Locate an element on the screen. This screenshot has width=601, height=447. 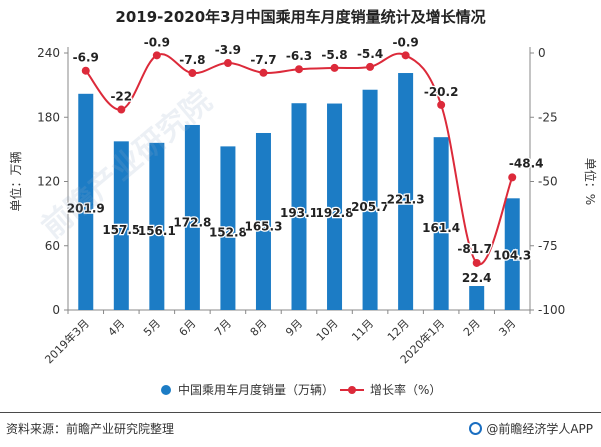
growth-value-label: -5.4 is located at coordinates (370, 54).